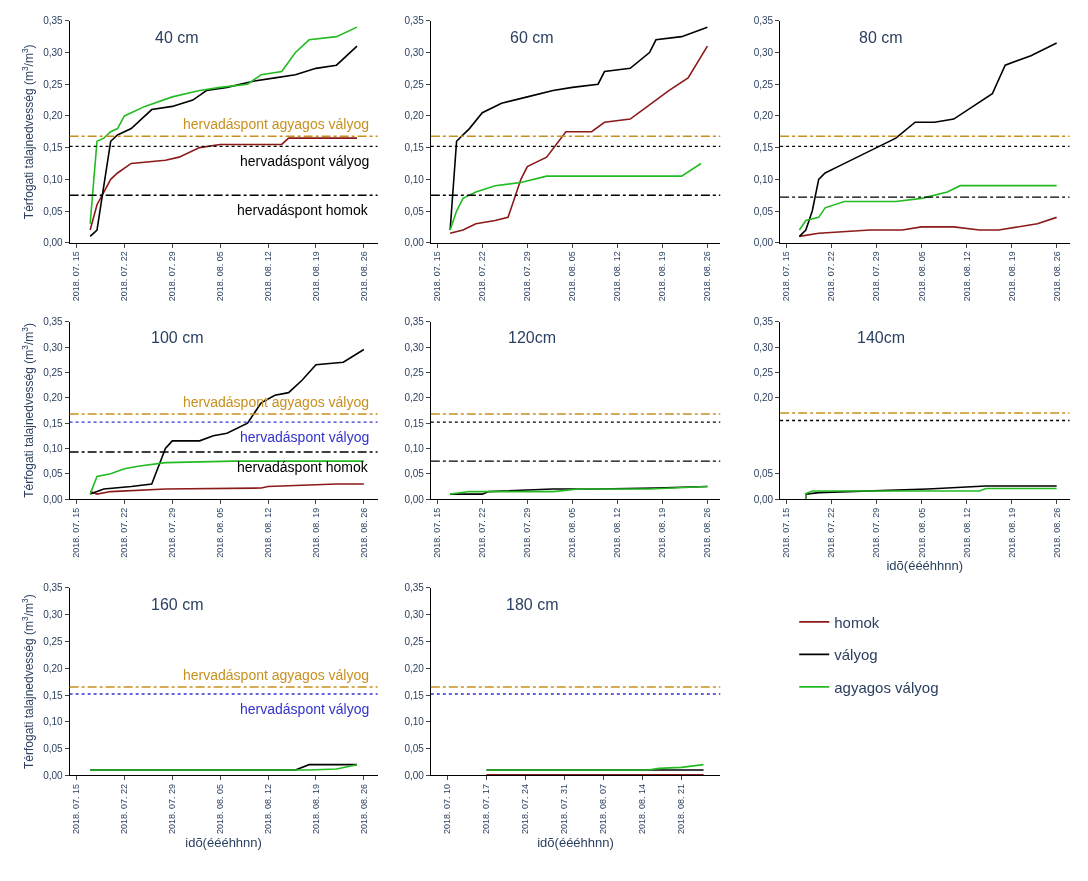 This screenshot has width=1088, height=881. Describe the element at coordinates (532, 337) in the screenshot. I see `chart-title: 120cm` at that location.